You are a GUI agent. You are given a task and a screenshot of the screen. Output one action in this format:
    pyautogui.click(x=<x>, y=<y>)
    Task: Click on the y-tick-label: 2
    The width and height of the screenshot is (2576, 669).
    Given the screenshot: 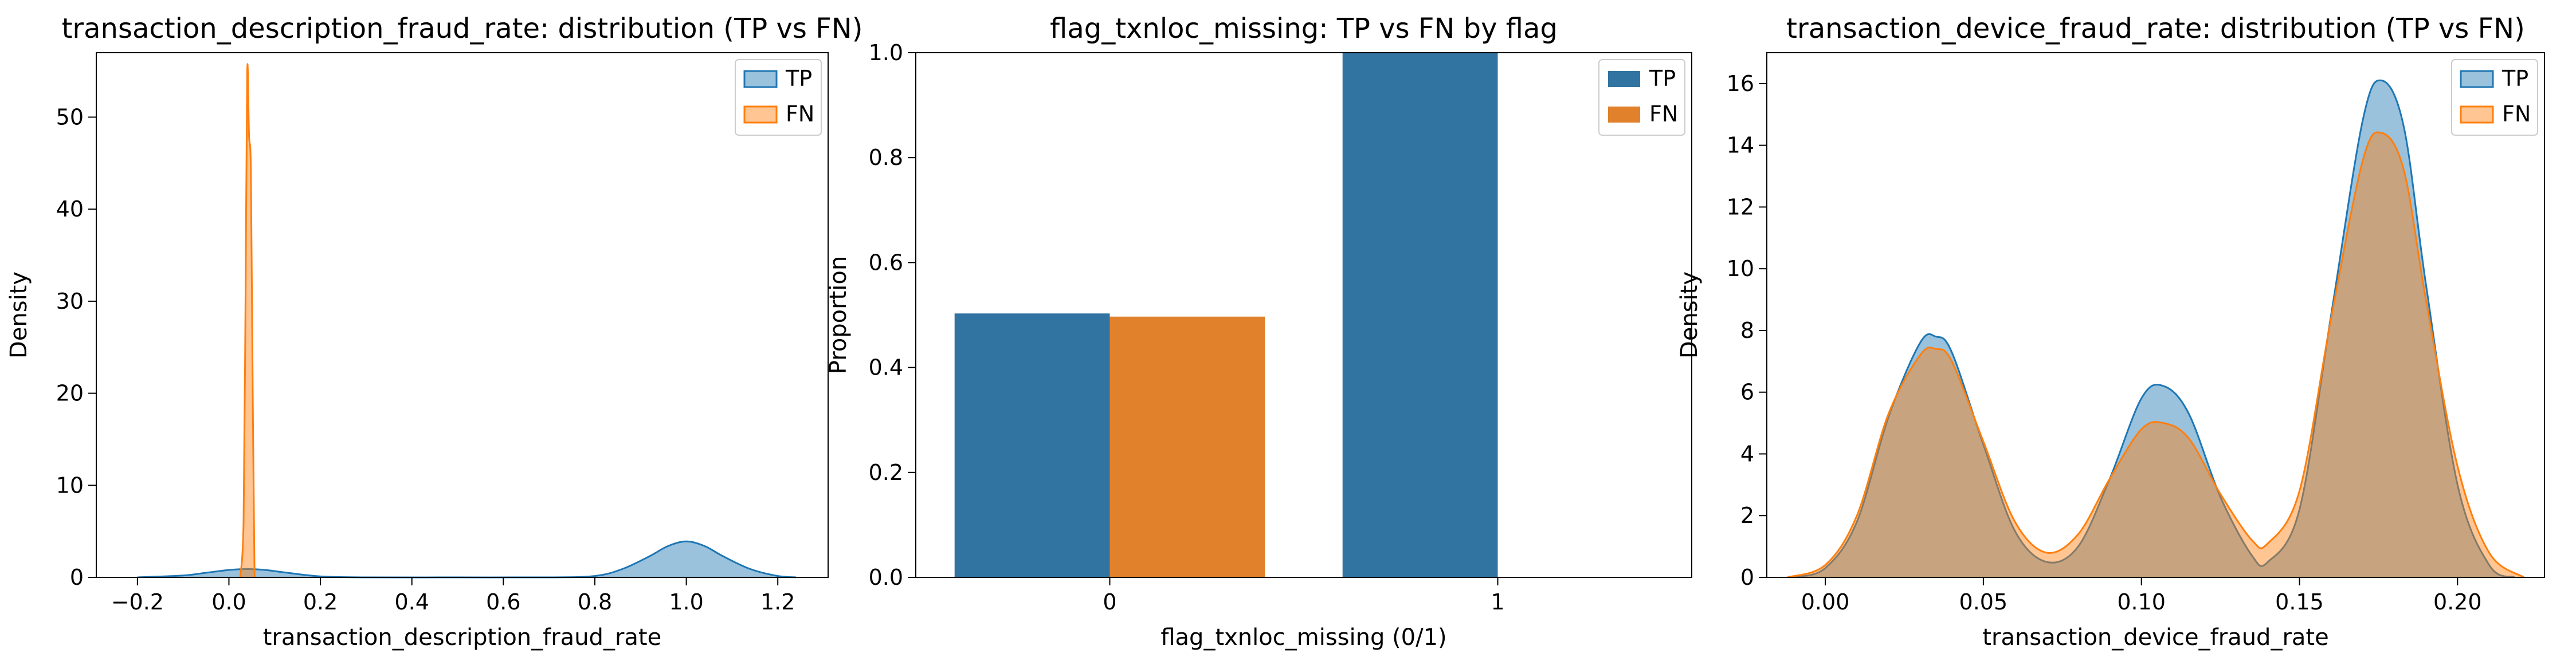 What is the action you would take?
    pyautogui.click(x=1747, y=515)
    